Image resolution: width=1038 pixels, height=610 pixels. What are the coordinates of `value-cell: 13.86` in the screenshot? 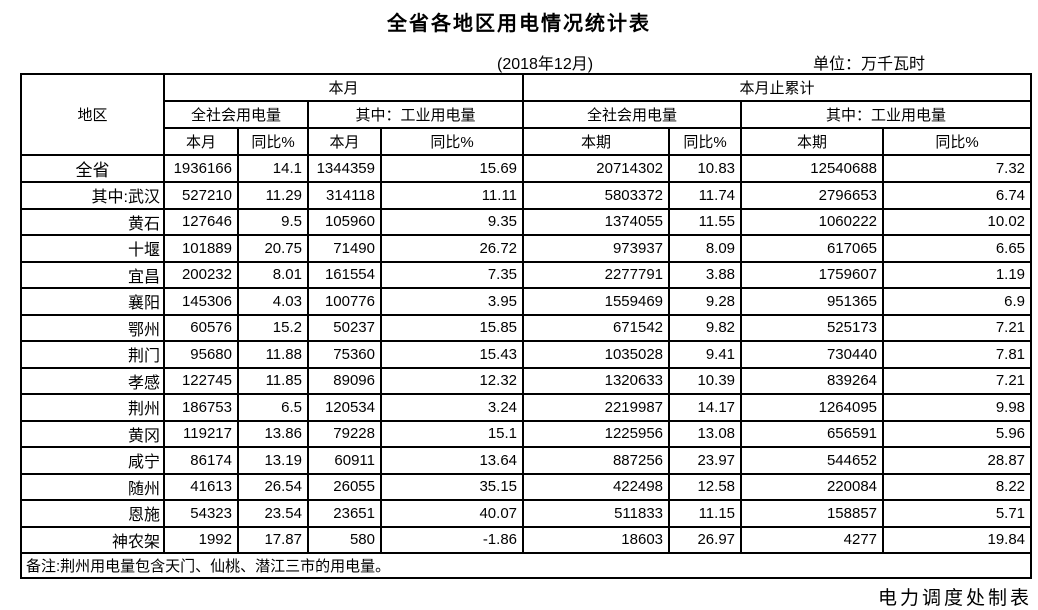 It's located at (273, 433).